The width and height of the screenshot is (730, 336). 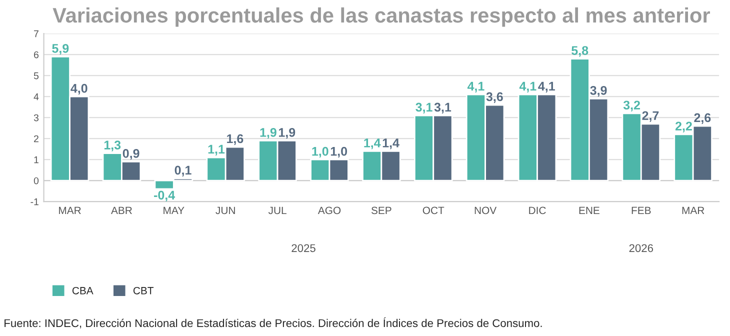 I want to click on data-label: 5,8, so click(x=580, y=51).